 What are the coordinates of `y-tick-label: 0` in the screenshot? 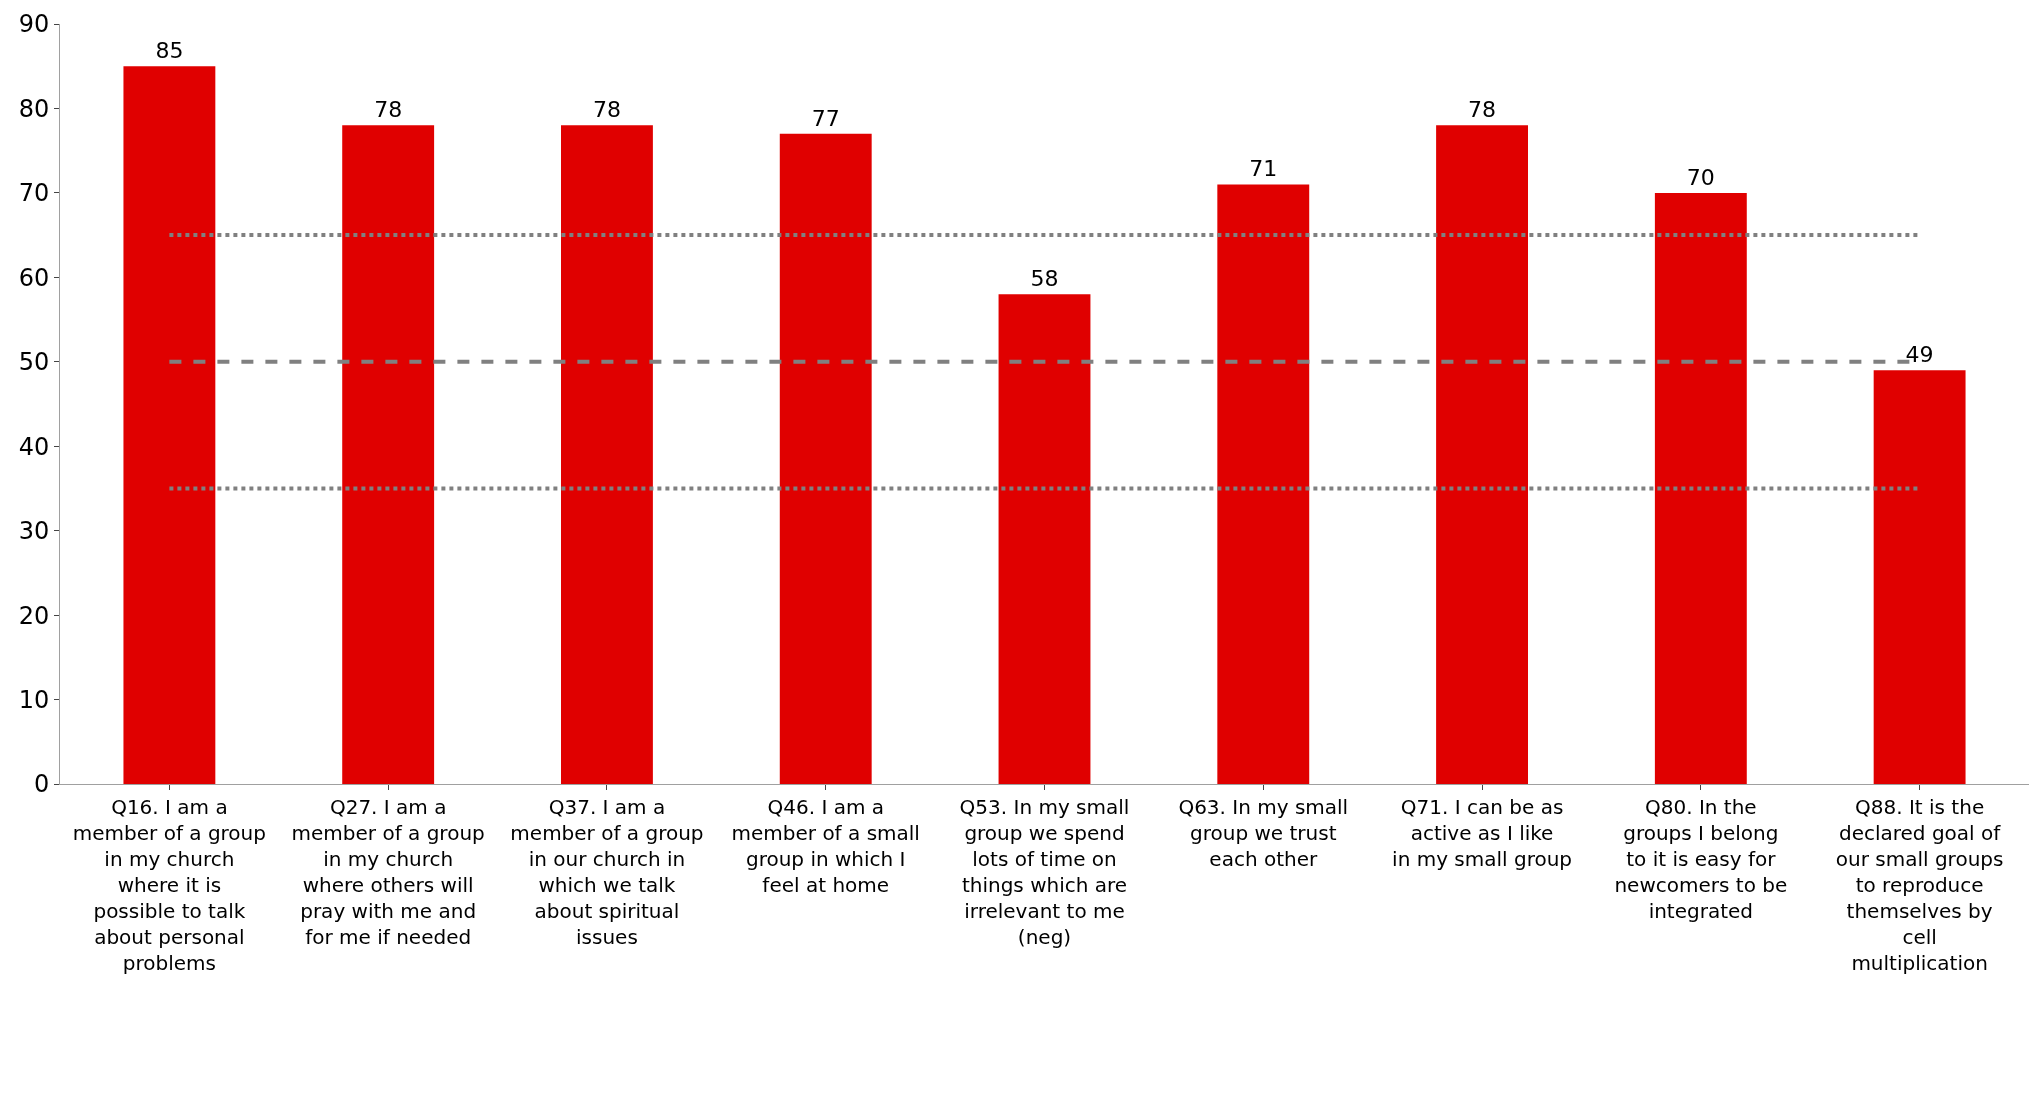 It's located at (41, 784).